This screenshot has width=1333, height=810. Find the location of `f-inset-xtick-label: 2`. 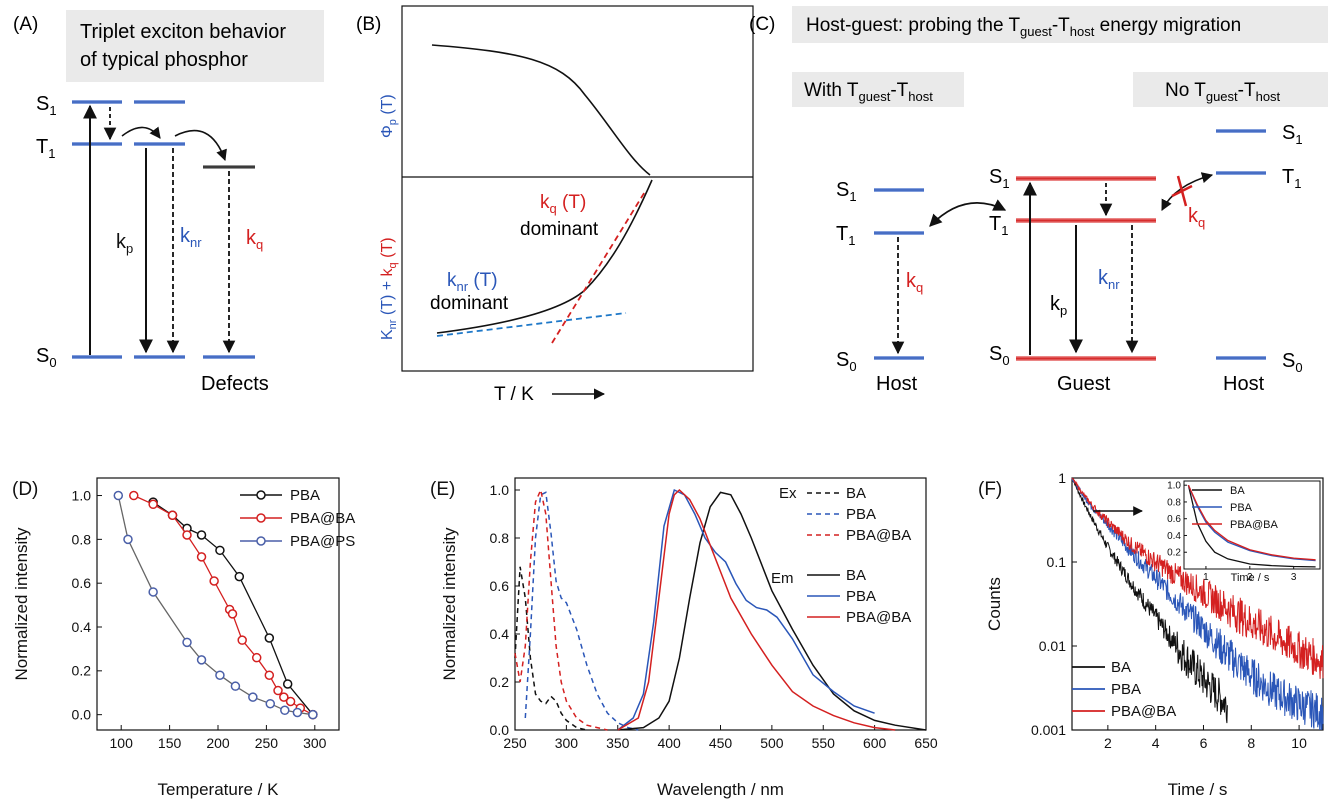

f-inset-xtick-label: 2 is located at coordinates (1250, 577).